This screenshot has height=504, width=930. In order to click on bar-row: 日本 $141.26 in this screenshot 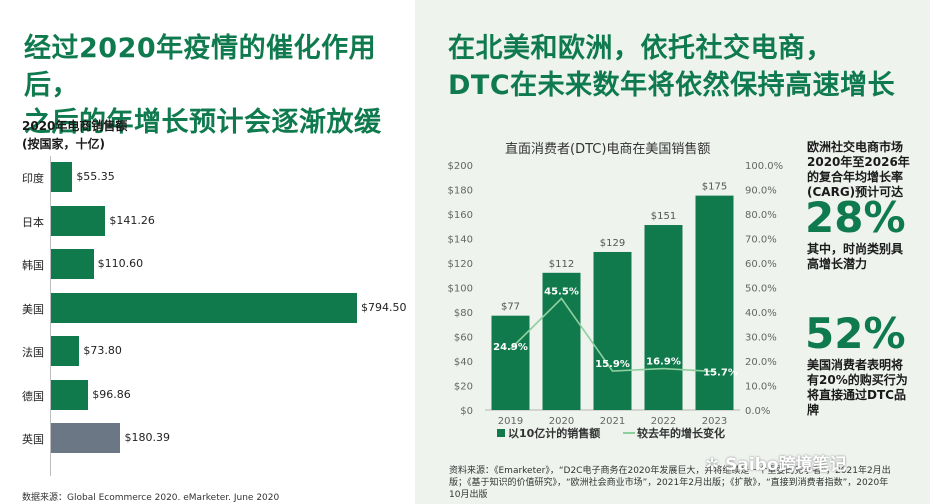, I will do `click(207, 220)`.